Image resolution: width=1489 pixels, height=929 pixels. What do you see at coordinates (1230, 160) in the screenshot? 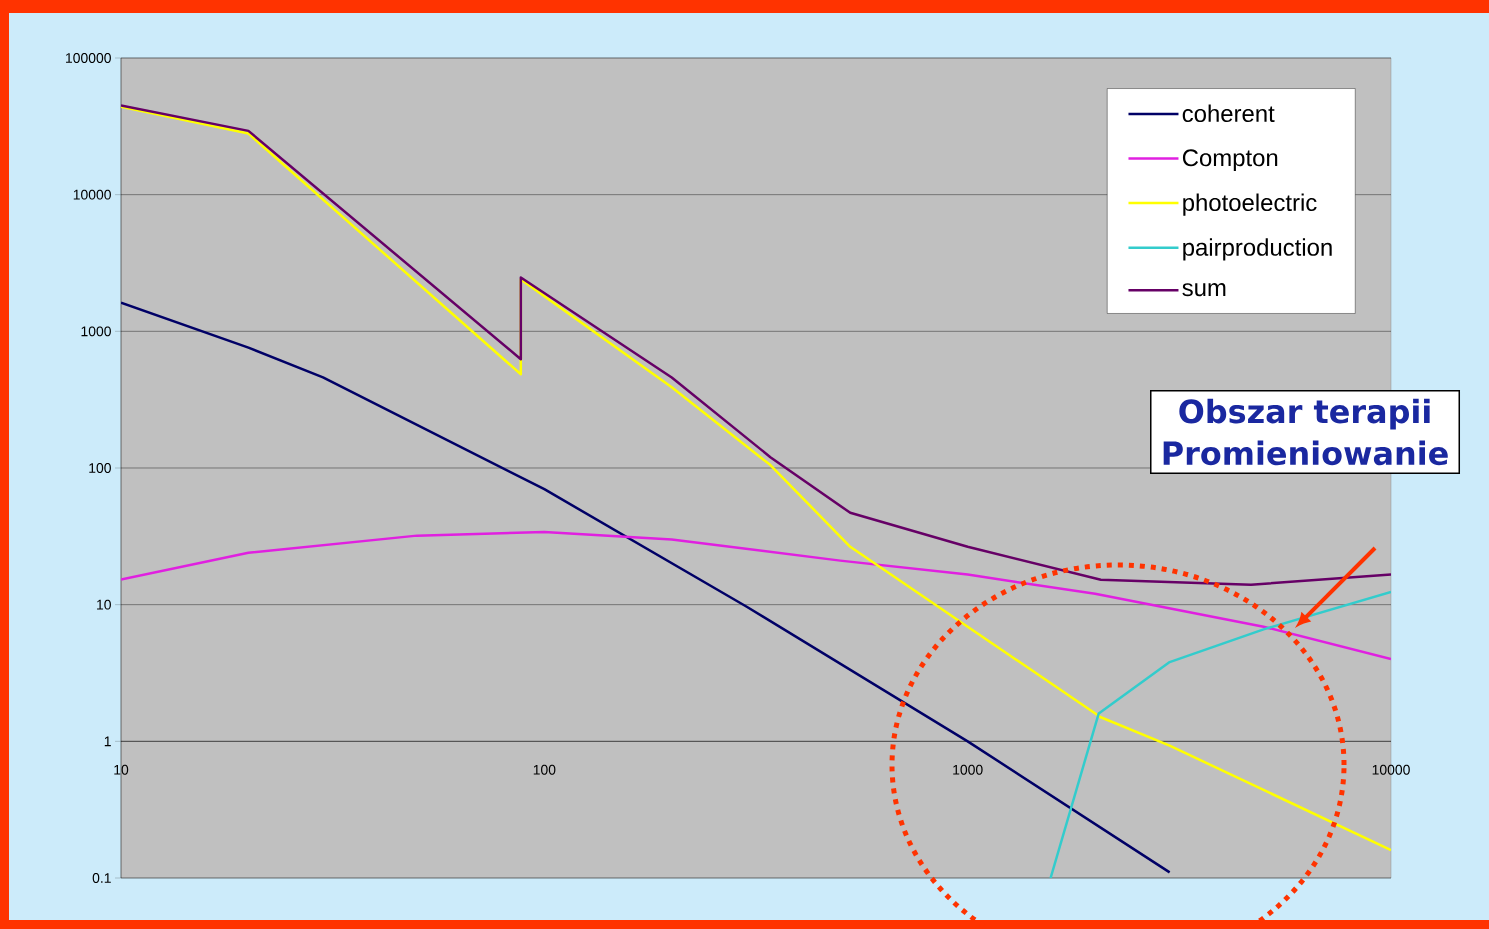
I see `legend-label: Compton` at bounding box center [1230, 160].